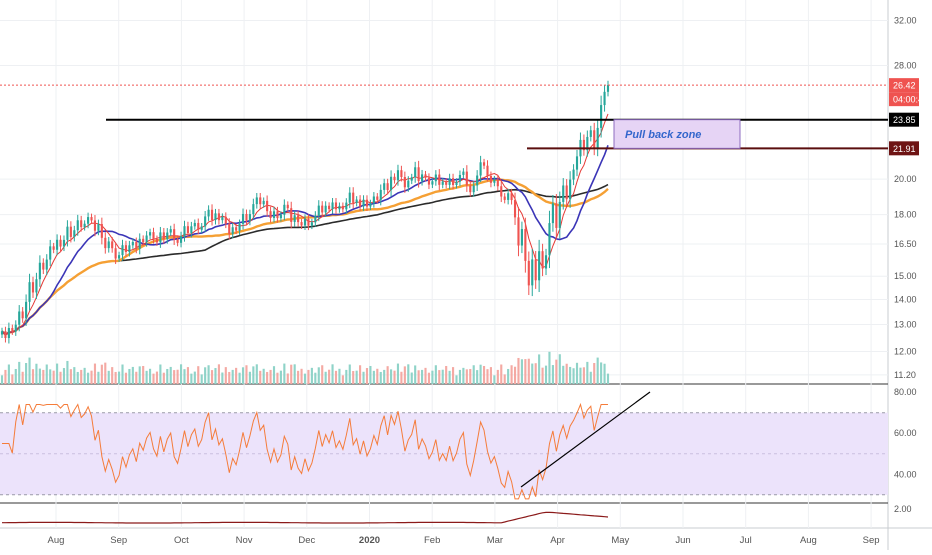  Describe the element at coordinates (905, 352) in the screenshot. I see `price-tick-label: 12.00` at that location.